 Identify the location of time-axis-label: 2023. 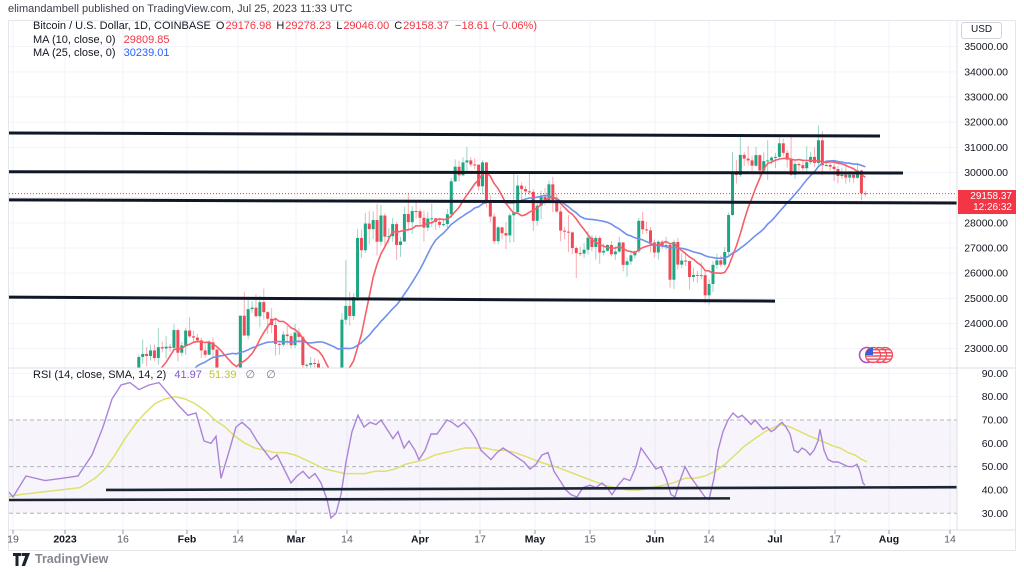
(65, 540).